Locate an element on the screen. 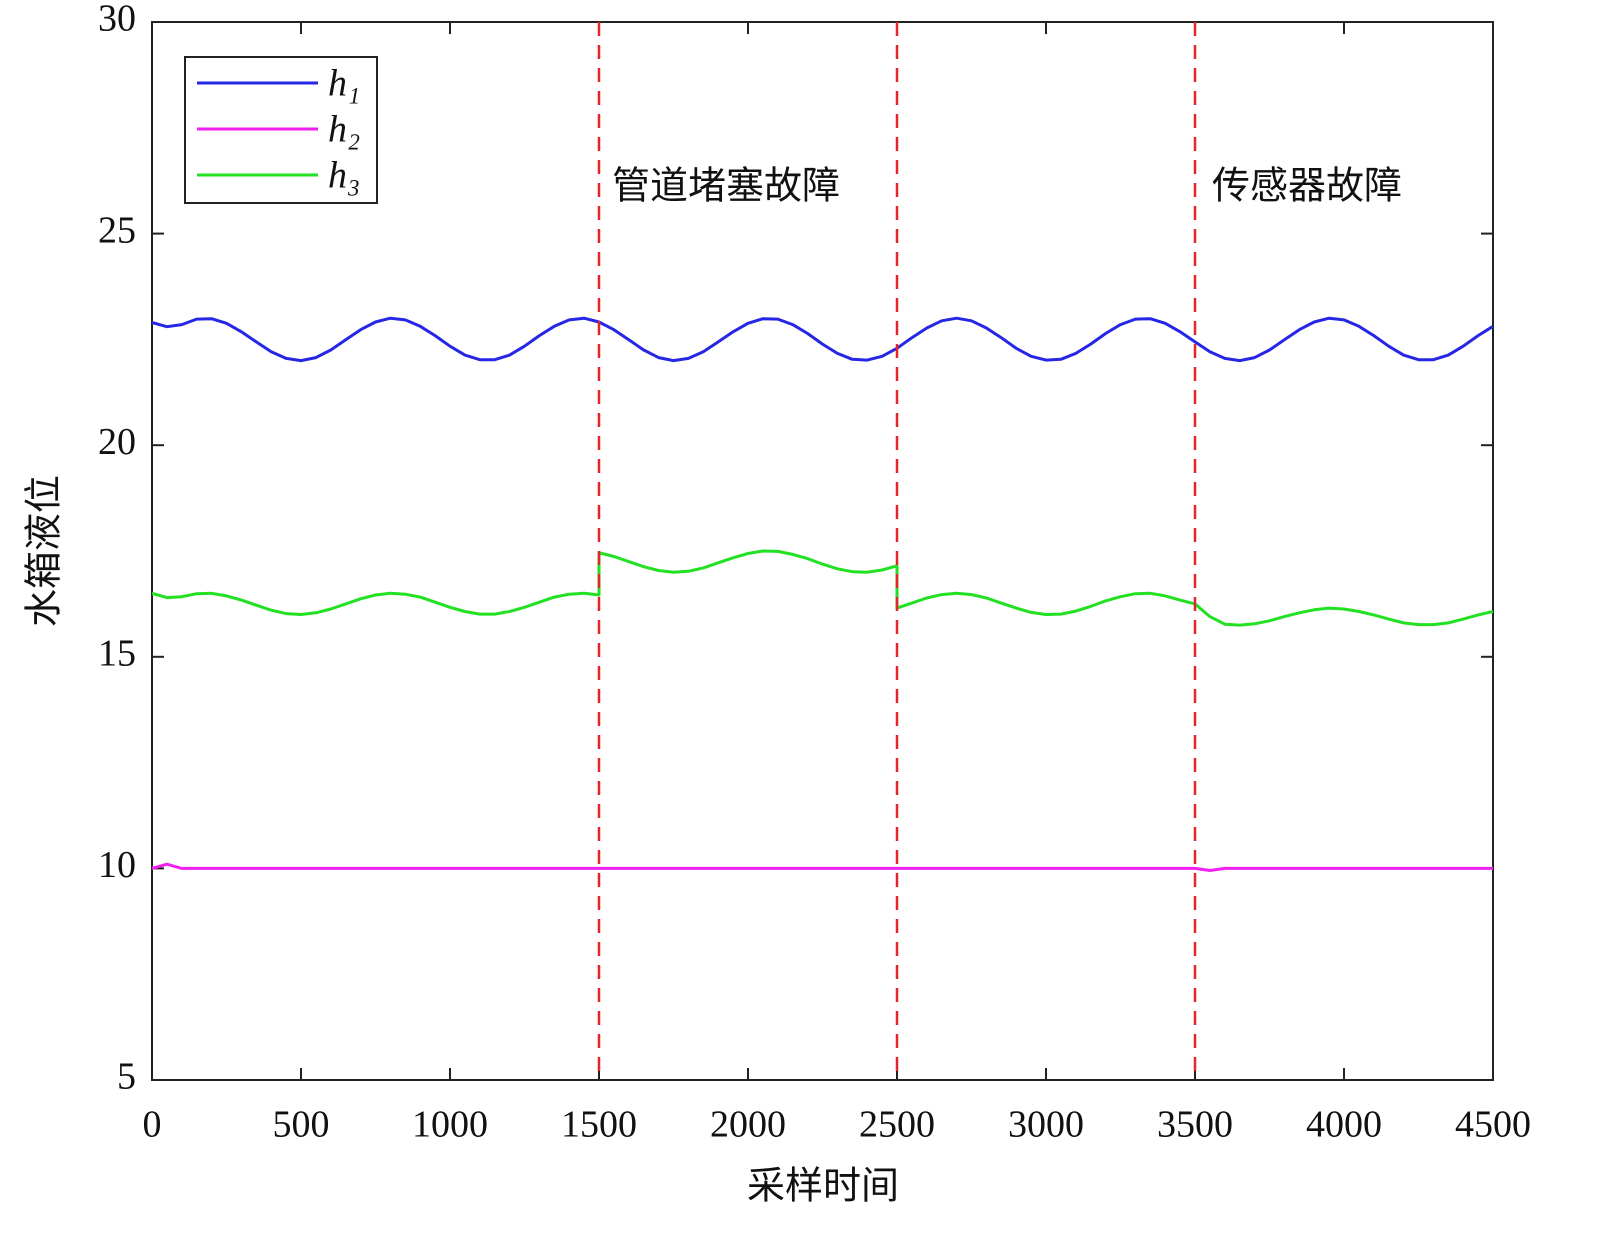  legend-label: h₁ is located at coordinates (344, 84).